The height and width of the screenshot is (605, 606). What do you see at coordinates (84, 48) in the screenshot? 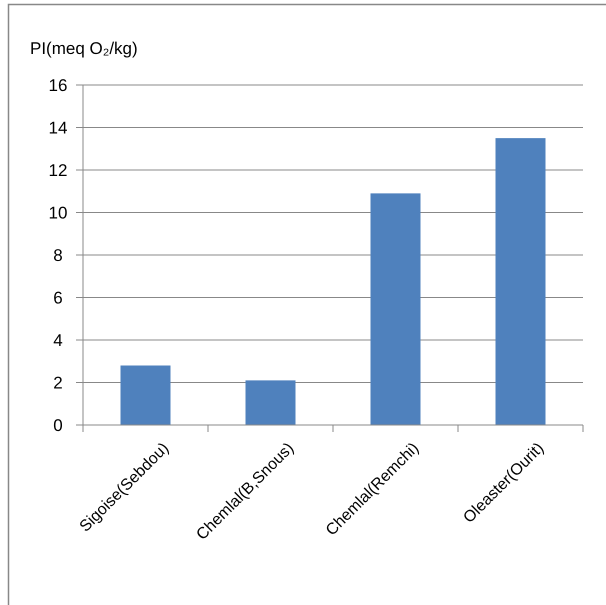
I see `y-axis-title: PI(meq O₂/kg)` at bounding box center [84, 48].